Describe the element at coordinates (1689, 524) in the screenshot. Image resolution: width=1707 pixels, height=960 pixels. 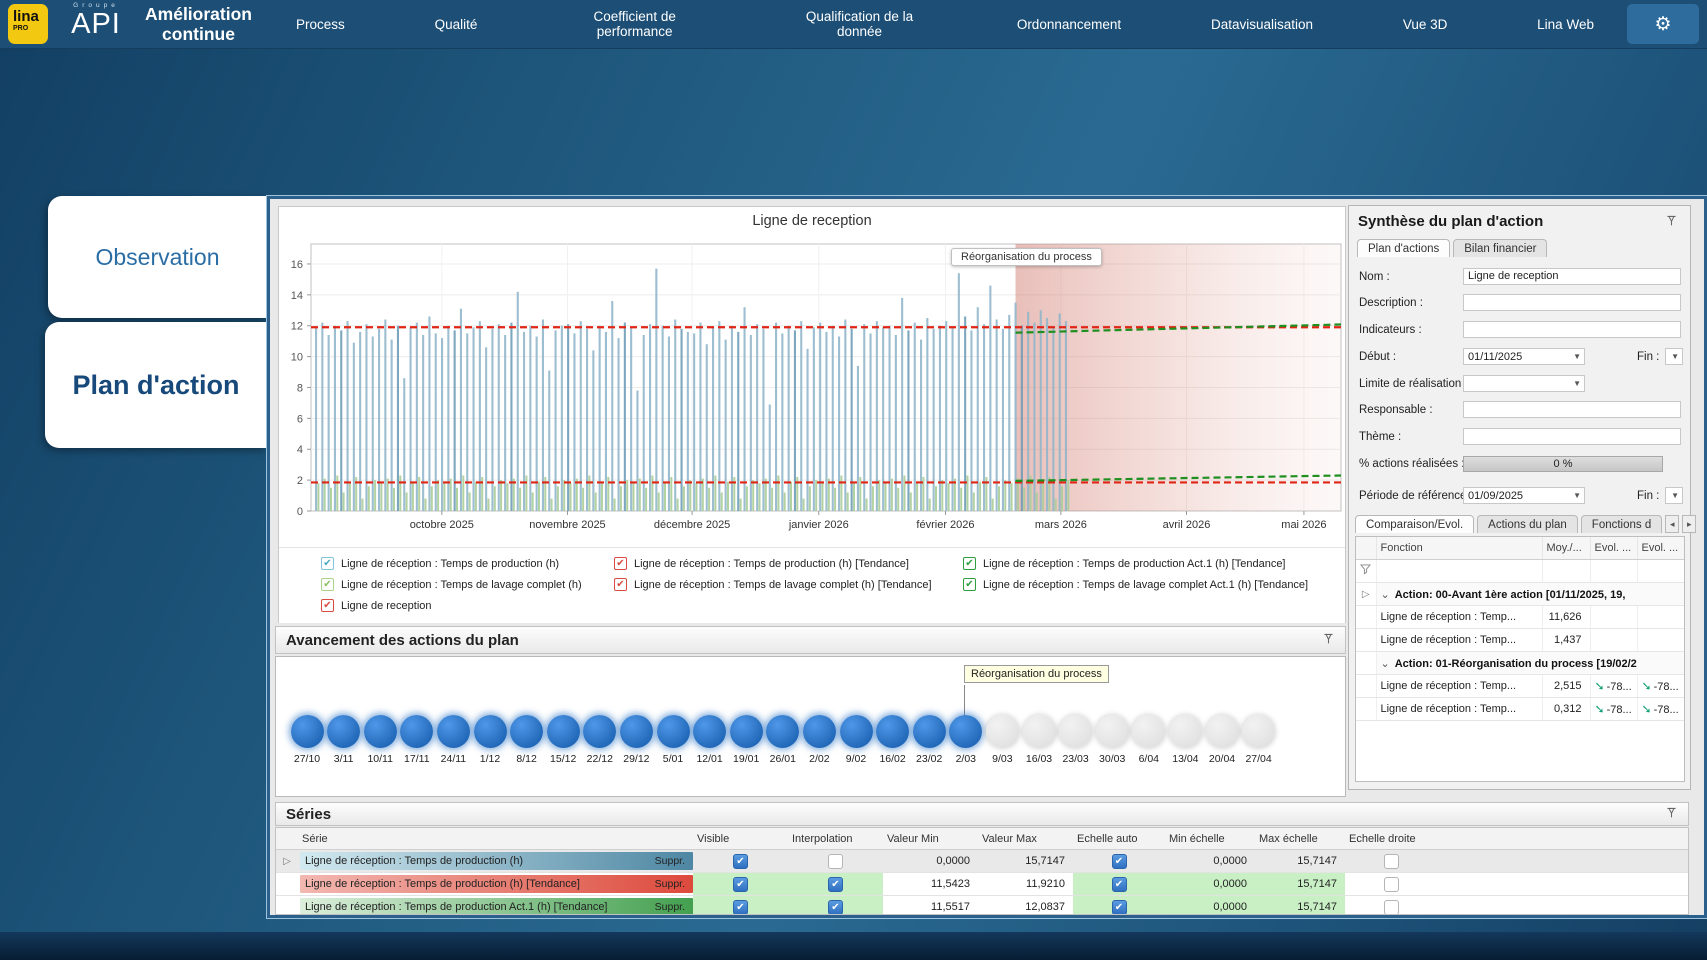
I see `subtabs-scroll-right-button: ▸` at that location.